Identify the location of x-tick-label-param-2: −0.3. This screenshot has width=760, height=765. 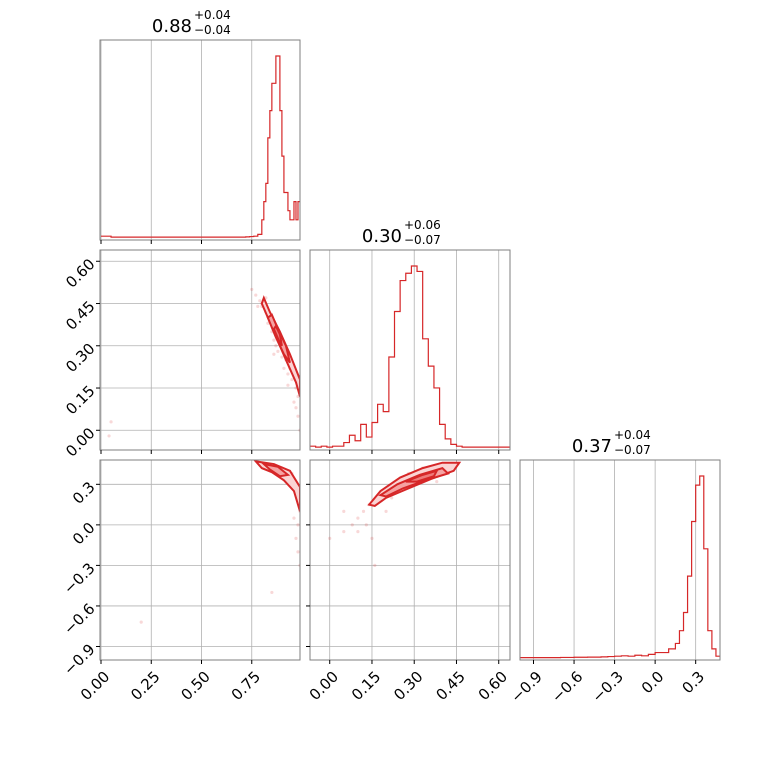
(607, 687).